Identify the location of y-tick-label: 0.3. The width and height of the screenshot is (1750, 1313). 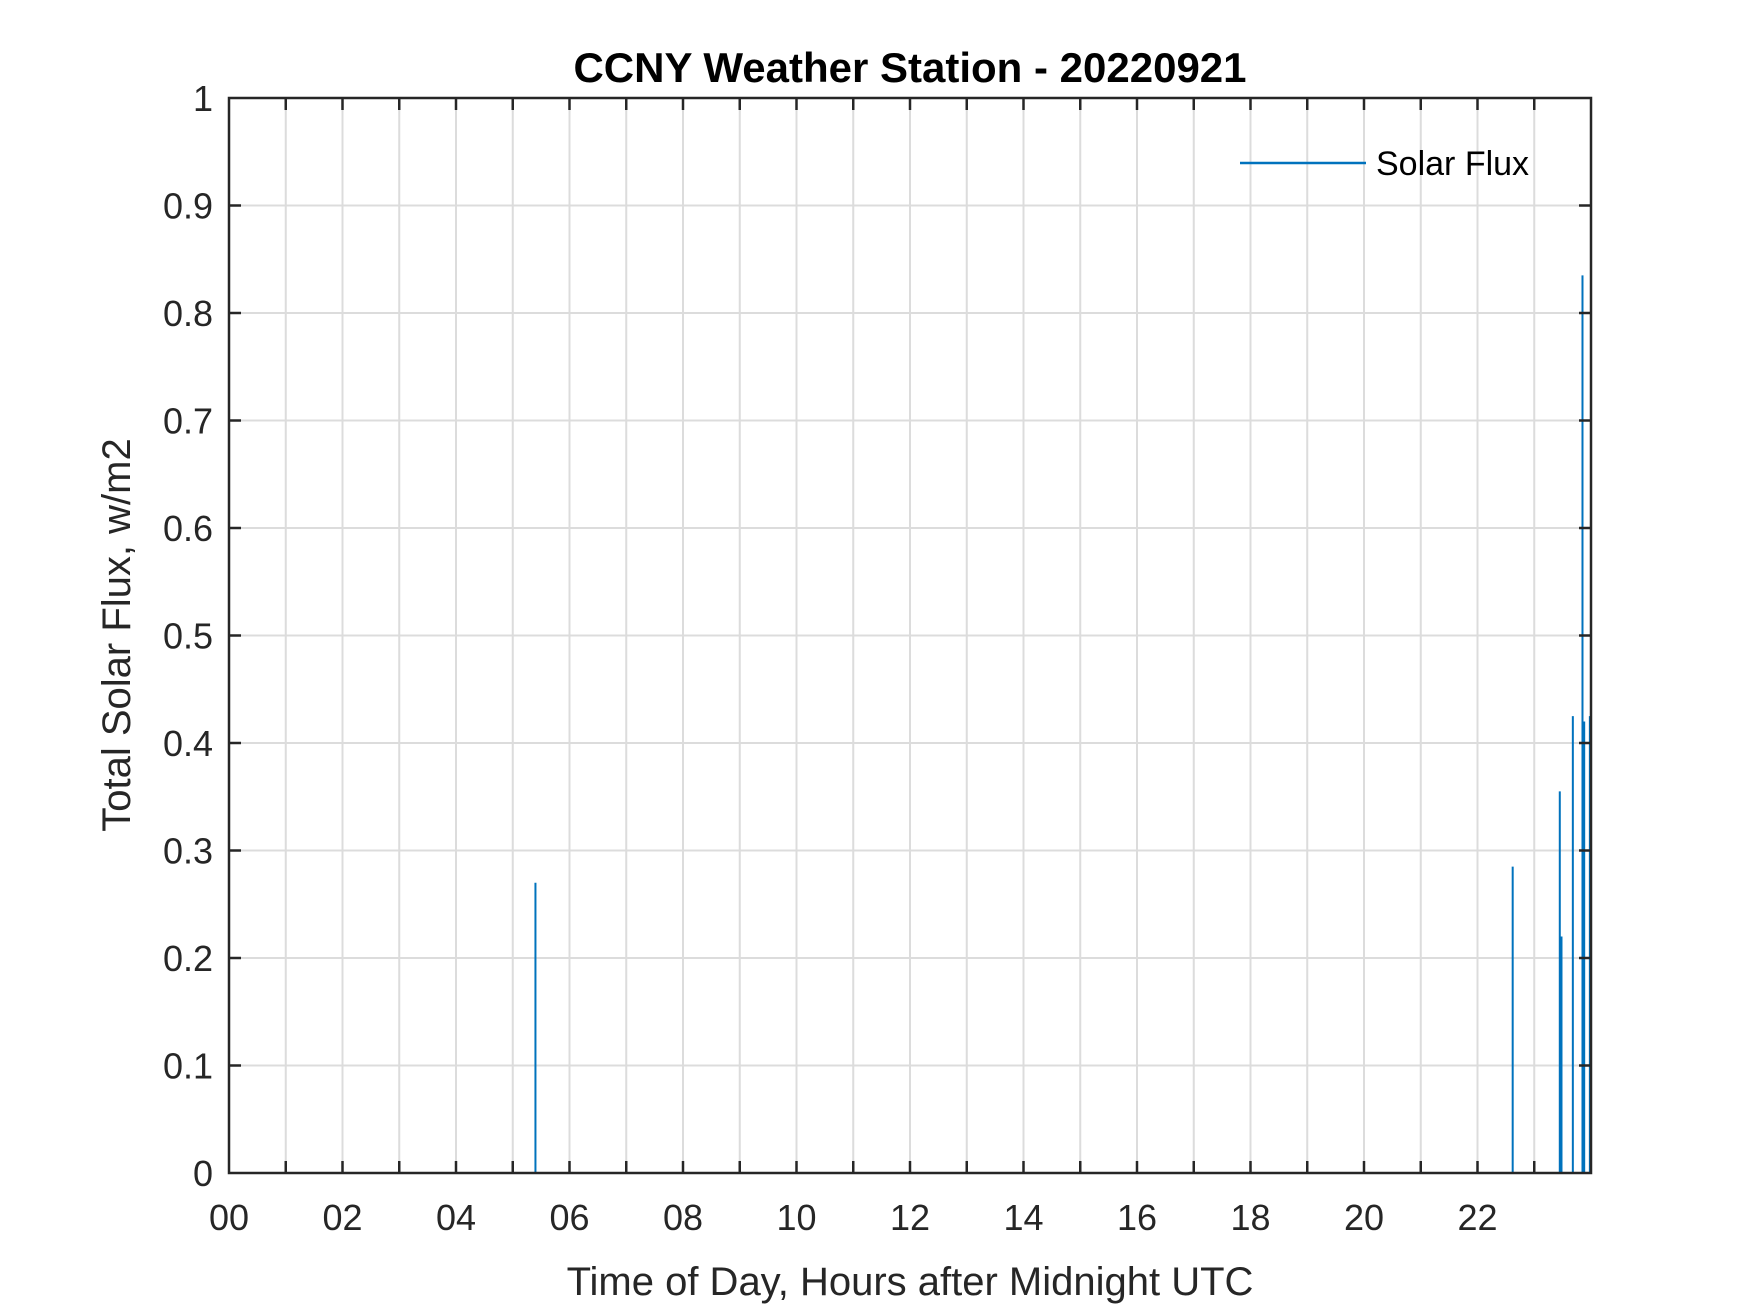
(188, 851).